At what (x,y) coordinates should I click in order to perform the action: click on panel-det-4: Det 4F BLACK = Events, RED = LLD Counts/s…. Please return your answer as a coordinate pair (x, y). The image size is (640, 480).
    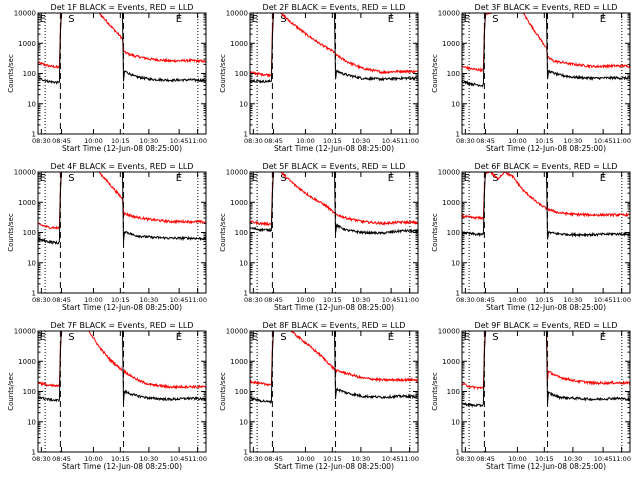
    Looking at the image, I should click on (107, 237).